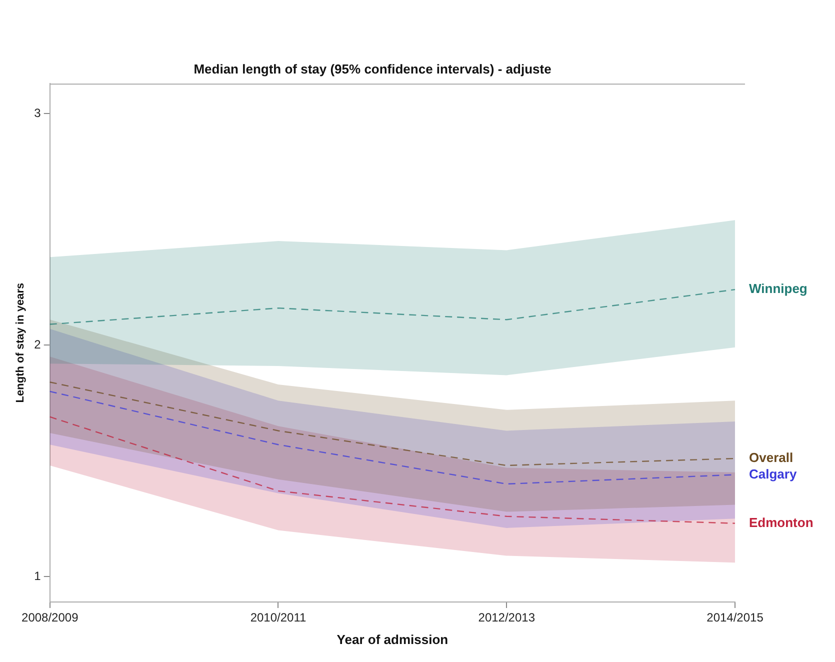 Image resolution: width=835 pixels, height=662 pixels. What do you see at coordinates (778, 288) in the screenshot?
I see `series-label: Winnipeg` at bounding box center [778, 288].